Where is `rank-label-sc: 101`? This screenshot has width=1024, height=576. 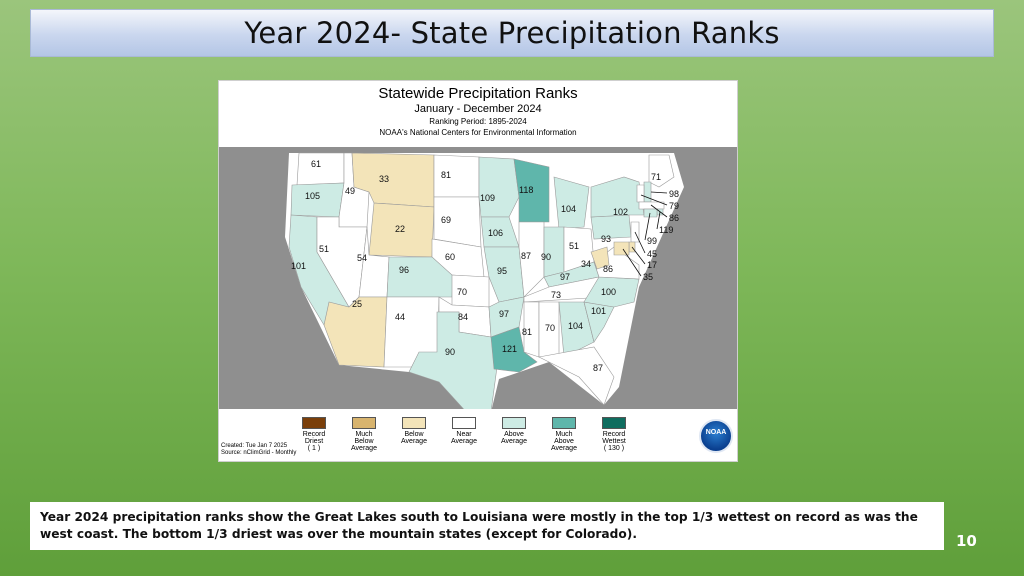
rank-label-sc: 101 is located at coordinates (598, 311).